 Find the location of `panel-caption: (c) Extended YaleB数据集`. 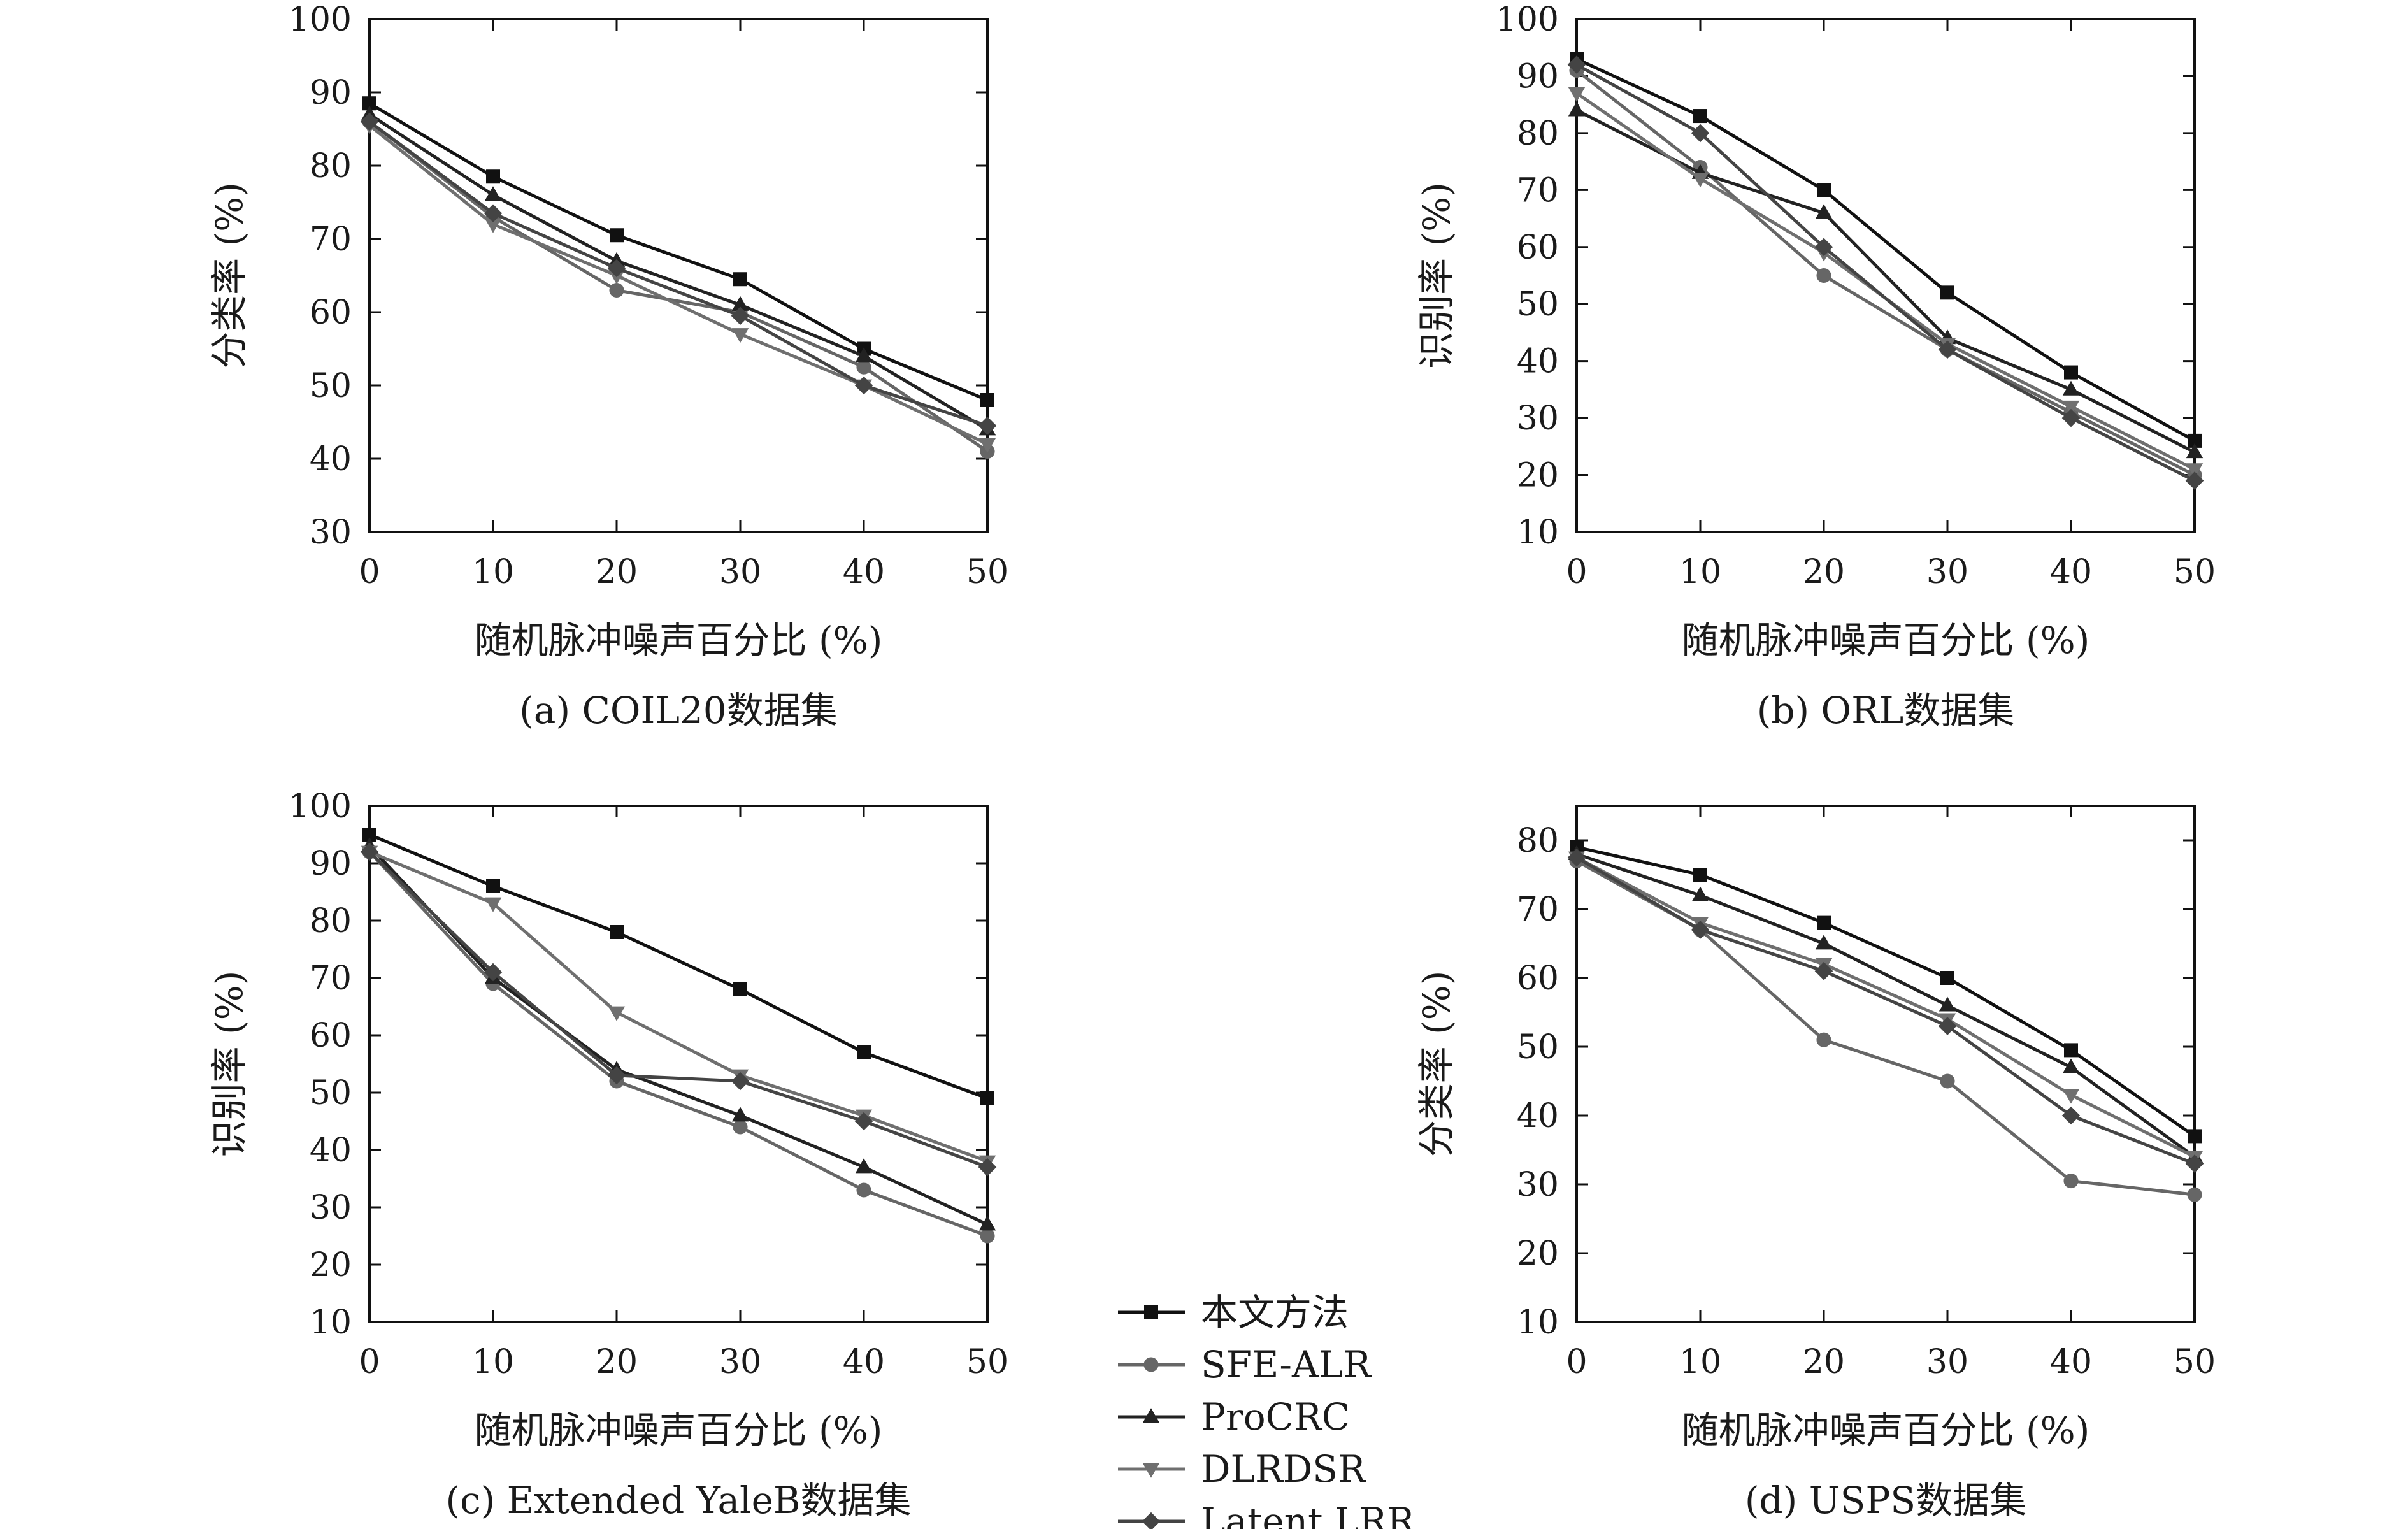

panel-caption: (c) Extended YaleB数据集 is located at coordinates (678, 1500).